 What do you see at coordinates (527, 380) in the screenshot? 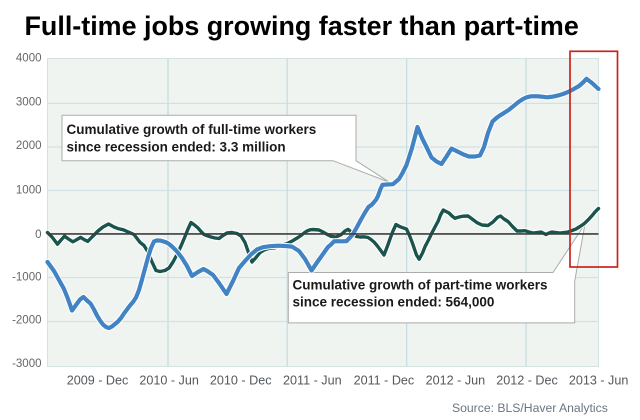
I see `svg-text: 2012 - Dec` at bounding box center [527, 380].